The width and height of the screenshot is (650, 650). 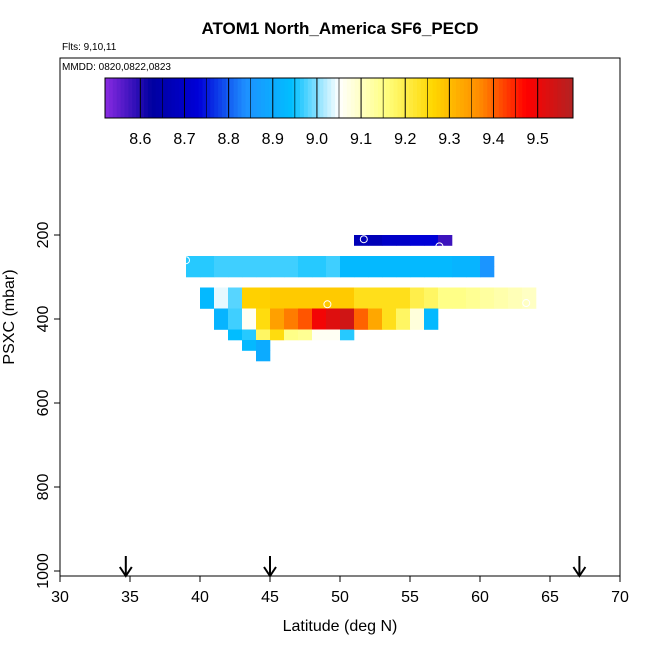 I want to click on arrow-head, so click(x=125, y=572).